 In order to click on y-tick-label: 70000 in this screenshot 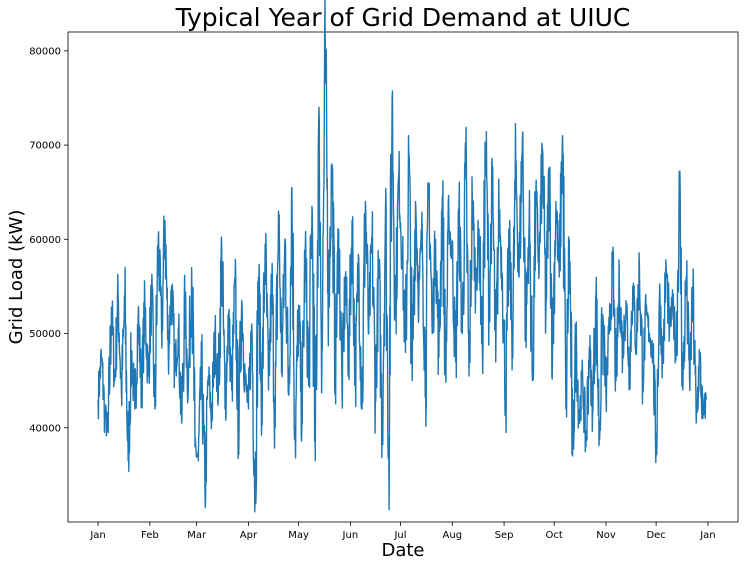, I will do `click(45, 146)`.